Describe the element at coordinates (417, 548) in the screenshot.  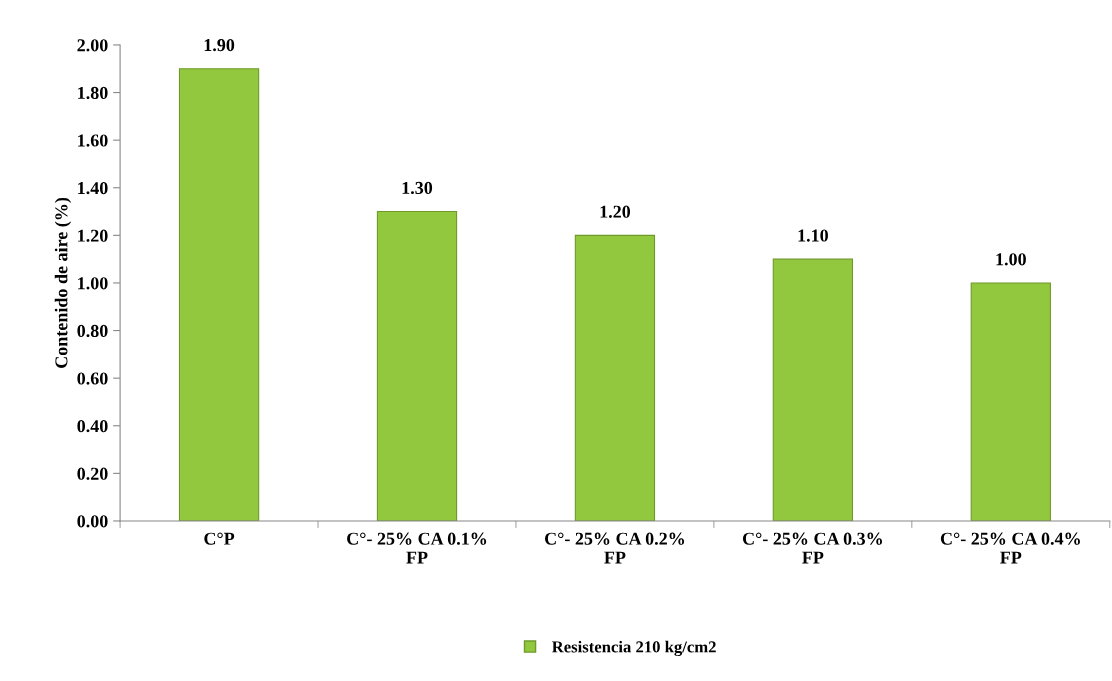
I see `x-tick-label: C°- 25% CA 0.1% FP` at that location.